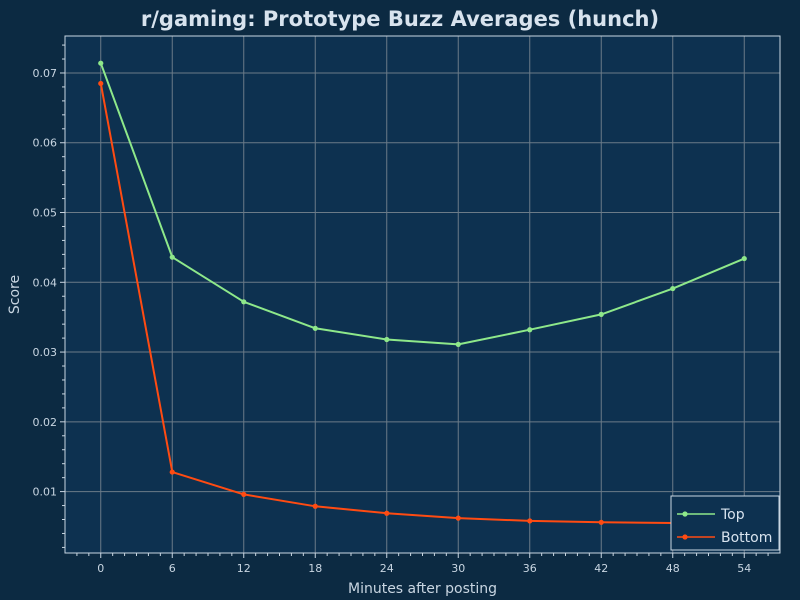 The height and width of the screenshot is (600, 800). What do you see at coordinates (172, 568) in the screenshot?
I see `x-tick-label: 6` at bounding box center [172, 568].